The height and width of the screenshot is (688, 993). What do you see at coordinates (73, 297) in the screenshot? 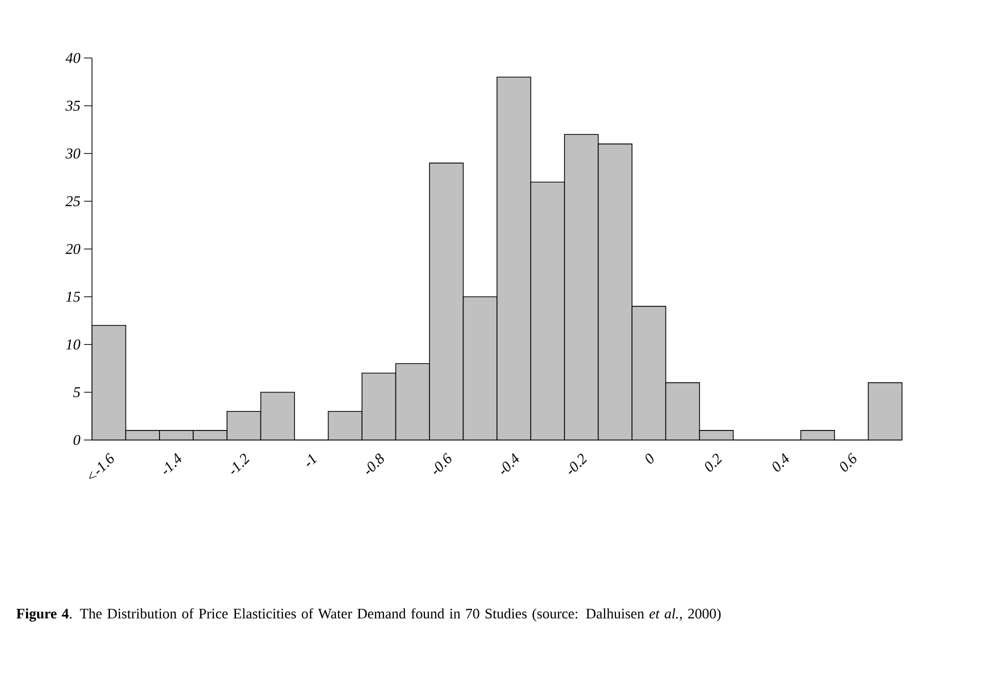
I see `y-tick-label: 15` at bounding box center [73, 297].